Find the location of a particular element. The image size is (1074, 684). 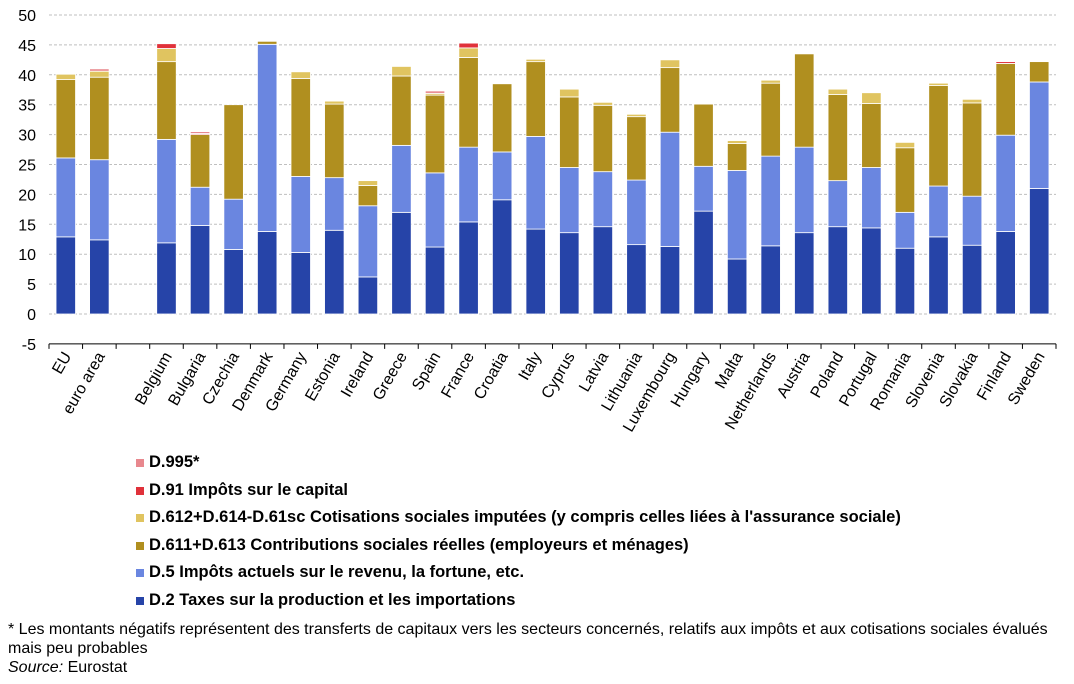

x-tick-label: Spain is located at coordinates (426, 371).